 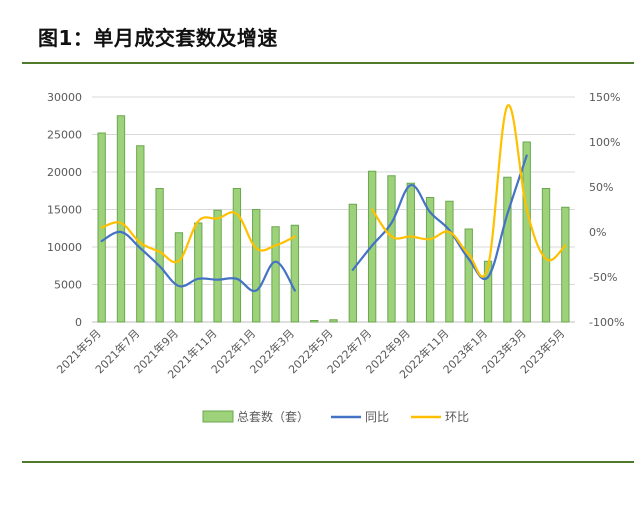 What do you see at coordinates (64, 172) in the screenshot?
I see `y-left-tick-label: 20000` at bounding box center [64, 172].